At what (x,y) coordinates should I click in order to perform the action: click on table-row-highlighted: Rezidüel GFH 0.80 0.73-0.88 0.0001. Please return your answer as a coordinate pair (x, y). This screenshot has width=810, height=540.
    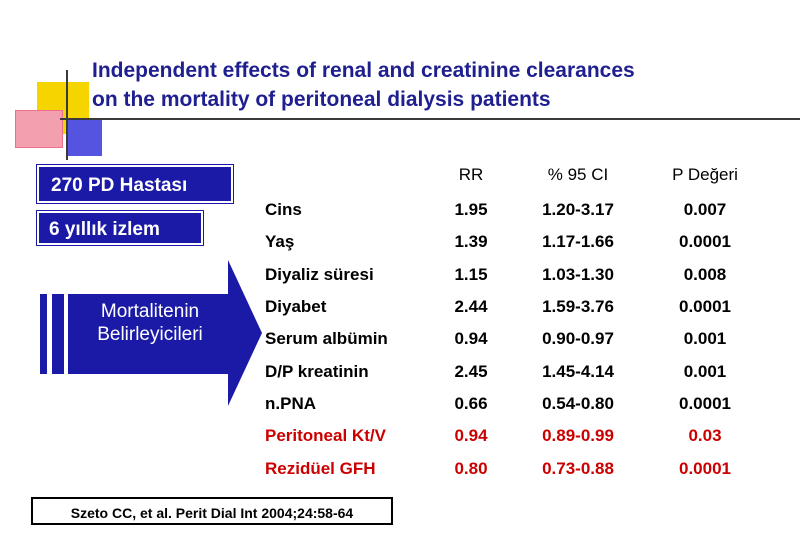
    Looking at the image, I should click on (511, 468).